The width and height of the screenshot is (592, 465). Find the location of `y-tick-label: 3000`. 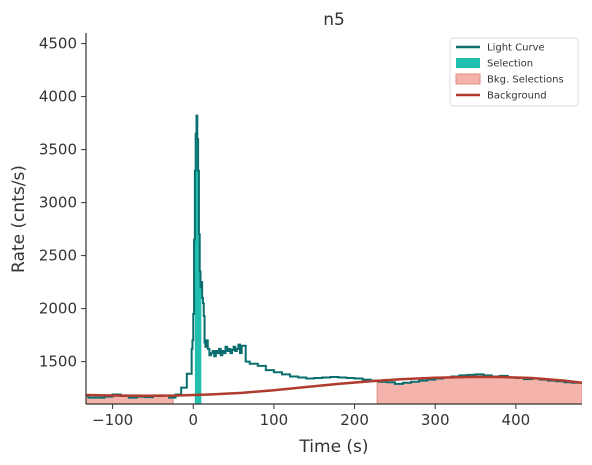

y-tick-label: 3000 is located at coordinates (58, 203).